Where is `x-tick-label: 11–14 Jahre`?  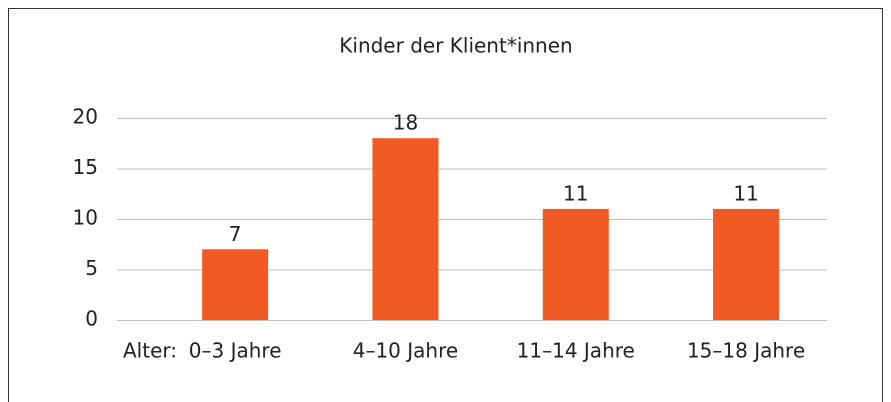
x-tick-label: 11–14 Jahre is located at coordinates (576, 351).